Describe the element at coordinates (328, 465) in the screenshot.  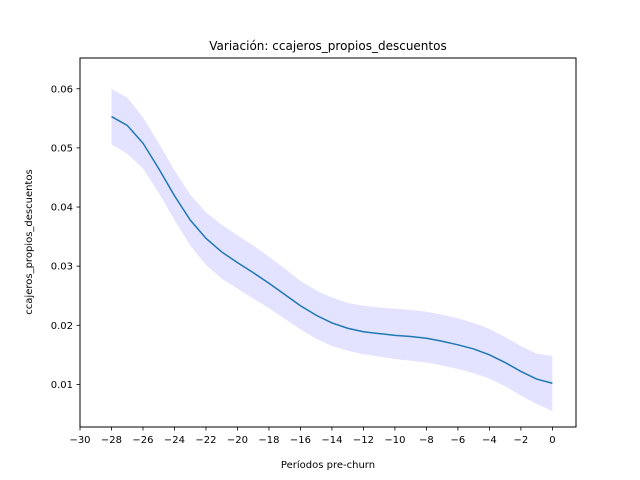
I see `x-axis-title: Períodos pre-churn` at that location.